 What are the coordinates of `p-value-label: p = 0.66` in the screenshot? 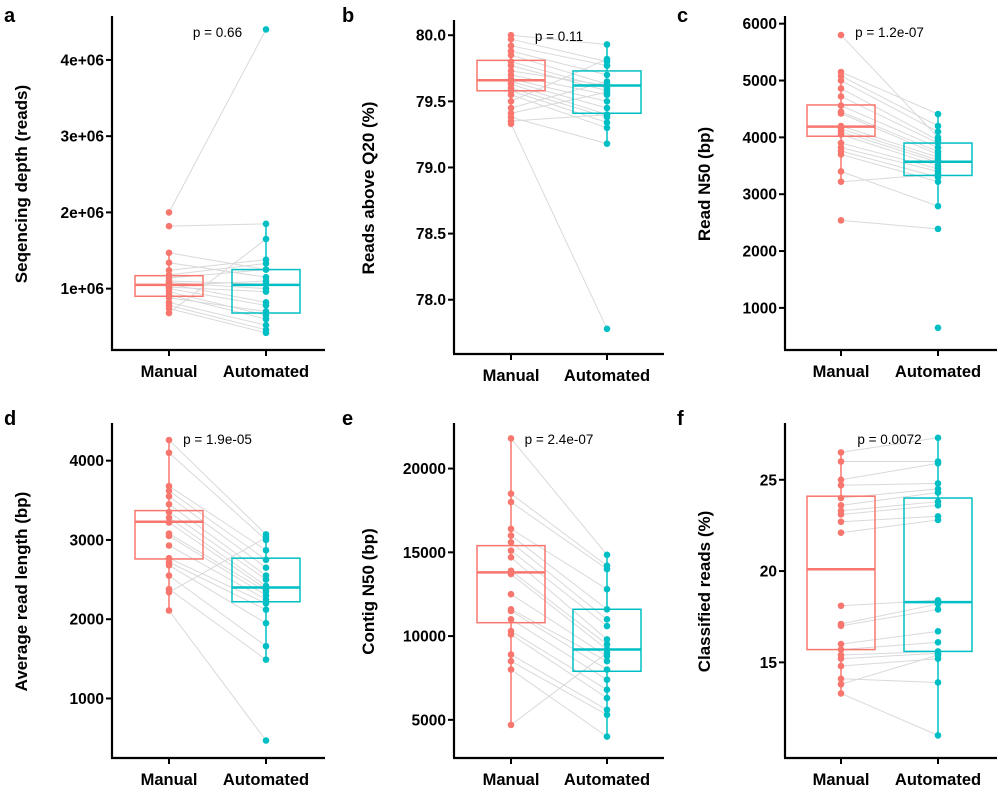 It's located at (217, 32).